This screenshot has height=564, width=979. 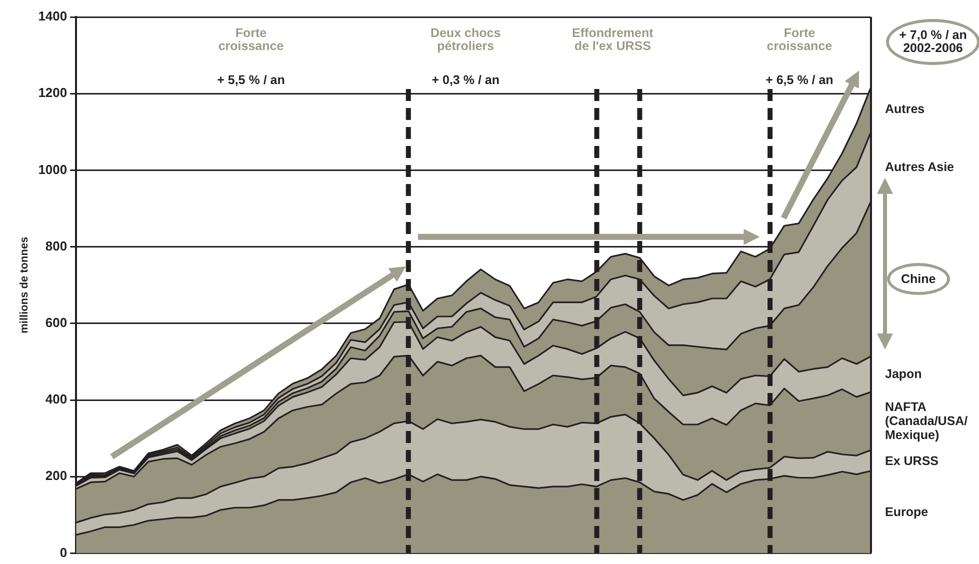 I want to click on y-tick-label: 1000, so click(x=53, y=169).